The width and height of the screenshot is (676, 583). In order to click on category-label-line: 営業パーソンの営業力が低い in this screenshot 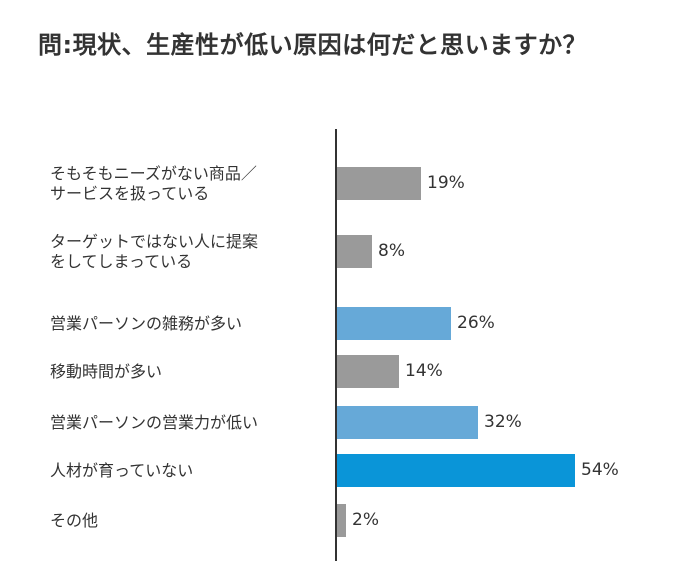, I will do `click(154, 422)`.